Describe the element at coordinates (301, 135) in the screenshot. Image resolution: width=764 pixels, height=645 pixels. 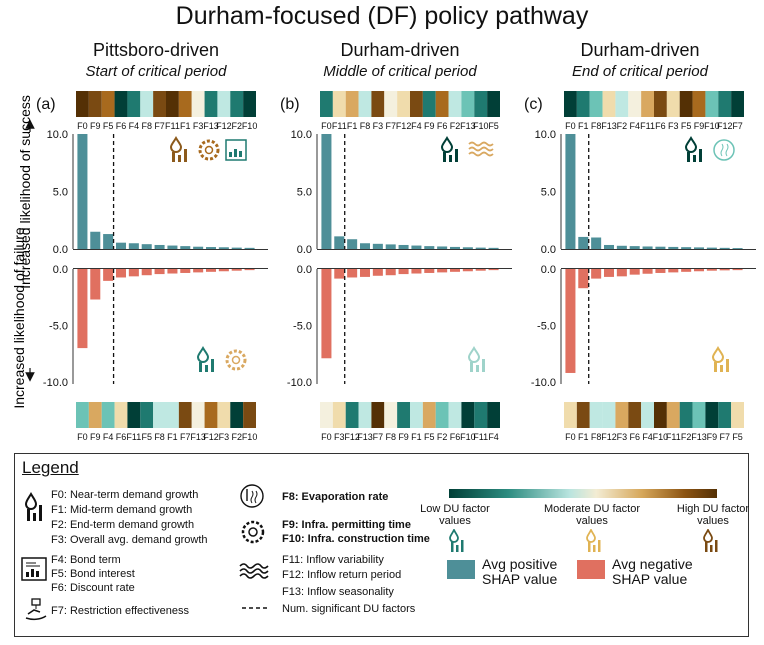
I see `success-tick-label: 10.0` at that location.